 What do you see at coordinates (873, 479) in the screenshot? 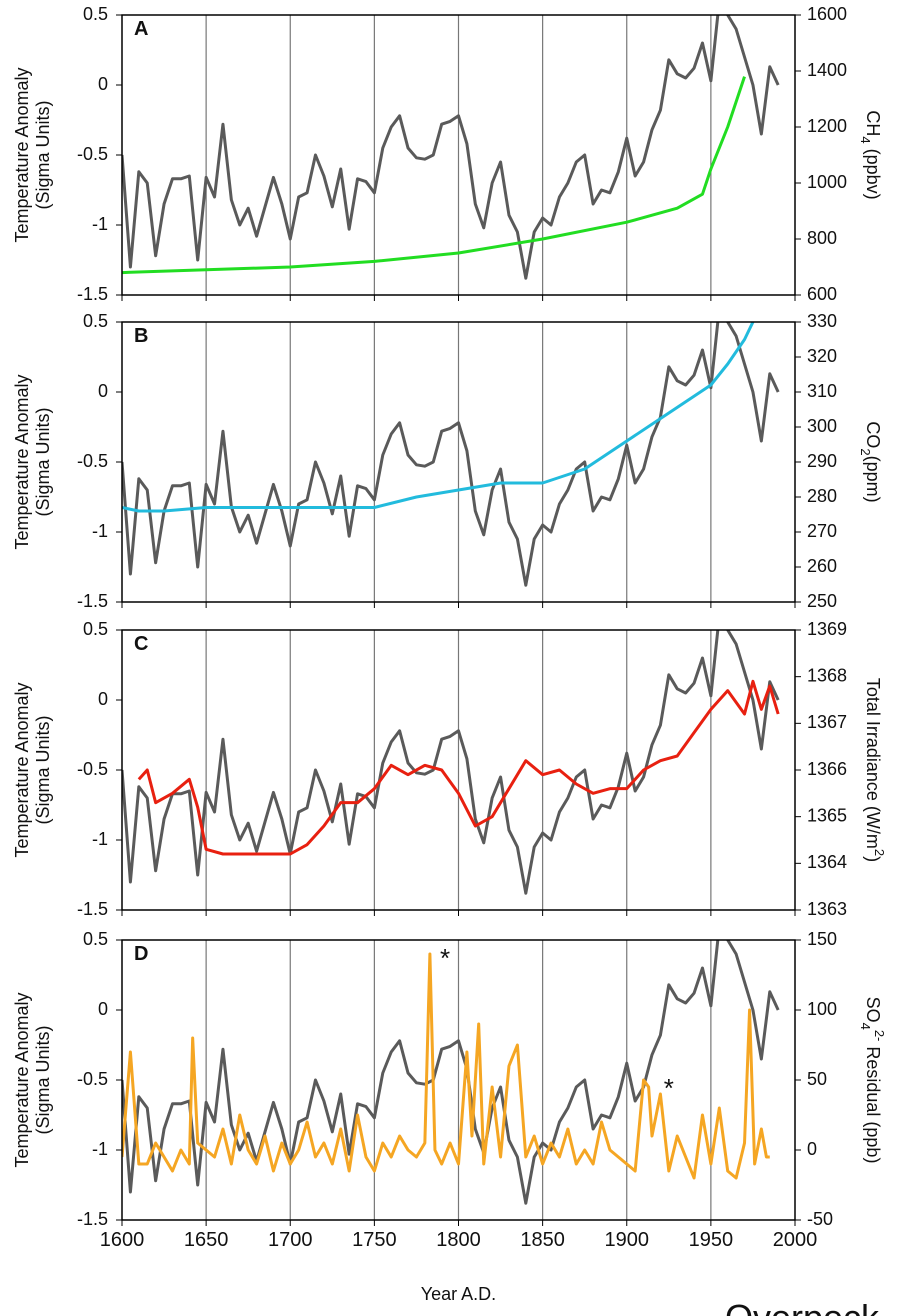
I see `y2-axis-label-part: (ppm)` at bounding box center [873, 479].